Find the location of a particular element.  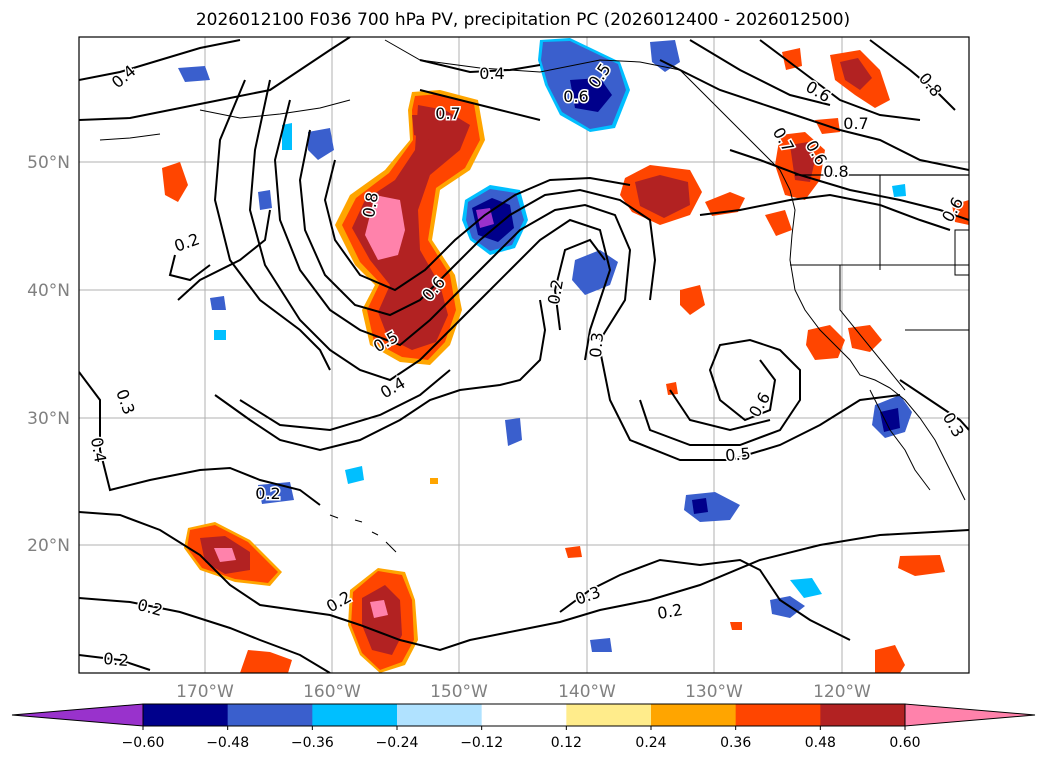

longitude-labels: 170°W 160°W 150°W 140°W 130°W 120°W is located at coordinates (523, 692).